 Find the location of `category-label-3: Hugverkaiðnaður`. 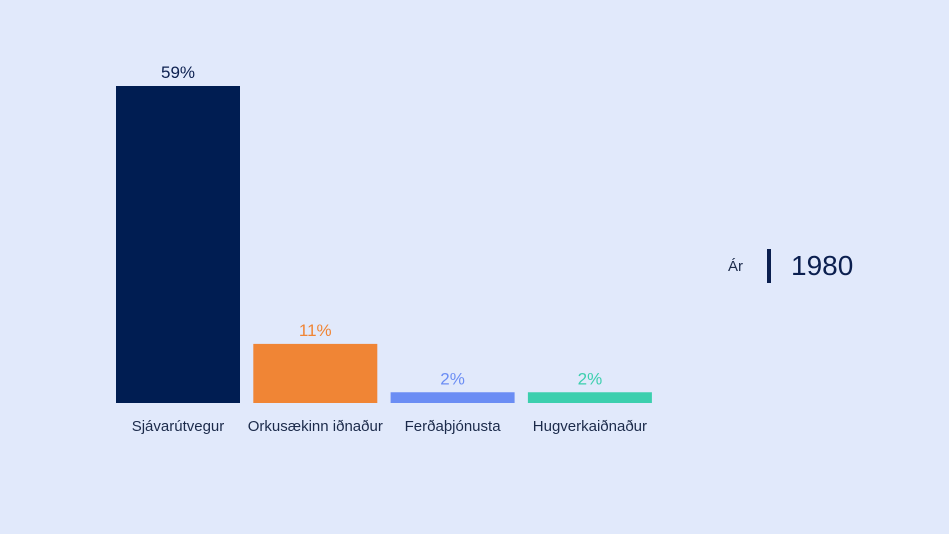

category-label-3: Hugverkaiðnaður is located at coordinates (590, 426).